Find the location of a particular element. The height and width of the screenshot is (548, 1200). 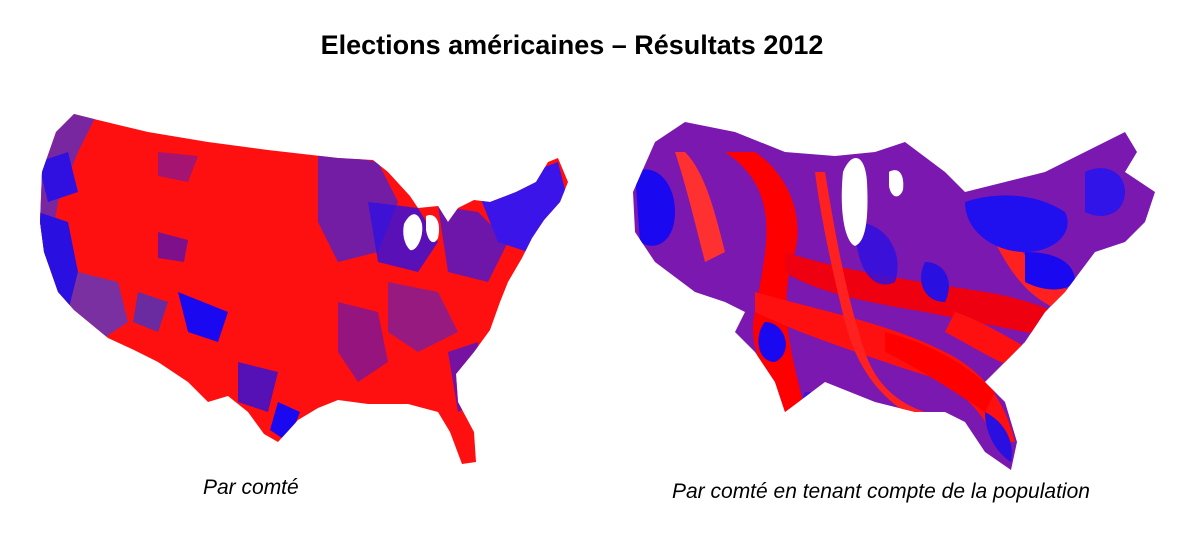

county-map-caption: Par comté is located at coordinates (251, 487).